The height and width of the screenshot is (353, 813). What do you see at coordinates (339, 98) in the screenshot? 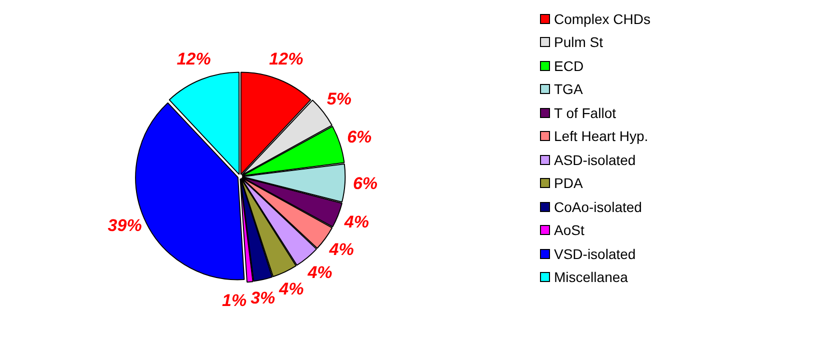
I see `data-label: 5%` at bounding box center [339, 98].